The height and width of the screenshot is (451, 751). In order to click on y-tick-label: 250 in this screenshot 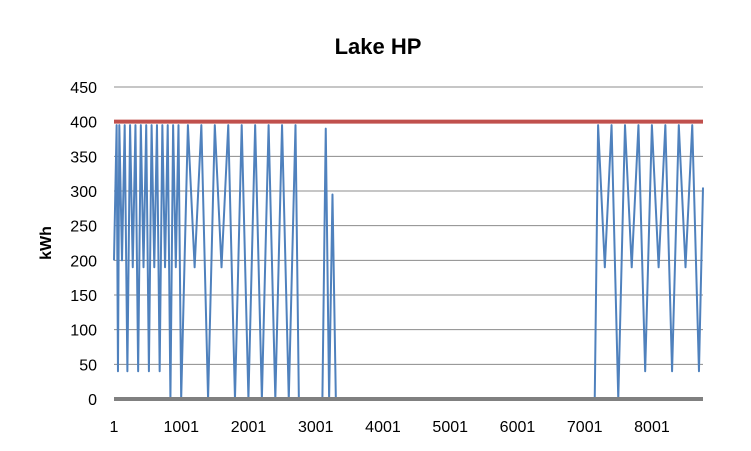, I will do `click(83, 227)`.